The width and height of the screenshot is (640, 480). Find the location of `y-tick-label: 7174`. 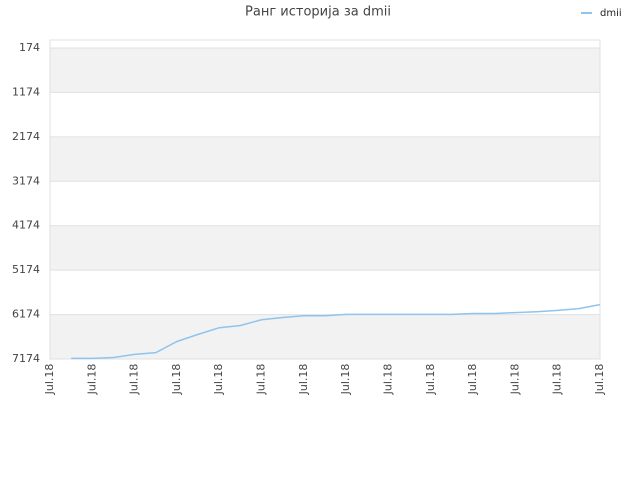

y-tick-label: 7174 is located at coordinates (26, 358).